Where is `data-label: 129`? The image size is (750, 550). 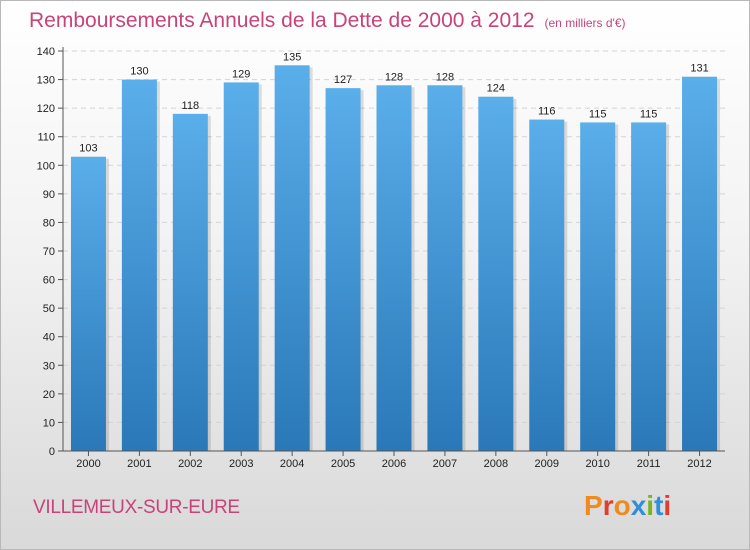
data-label: 129 is located at coordinates (241, 74).